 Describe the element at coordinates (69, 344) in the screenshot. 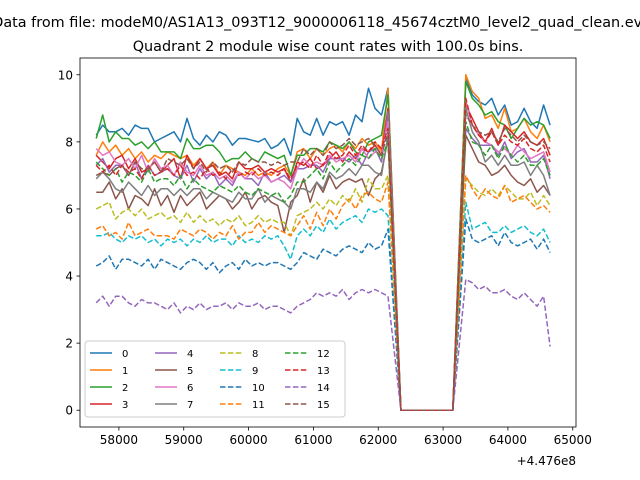

I see `y-tick-label: 2` at that location.